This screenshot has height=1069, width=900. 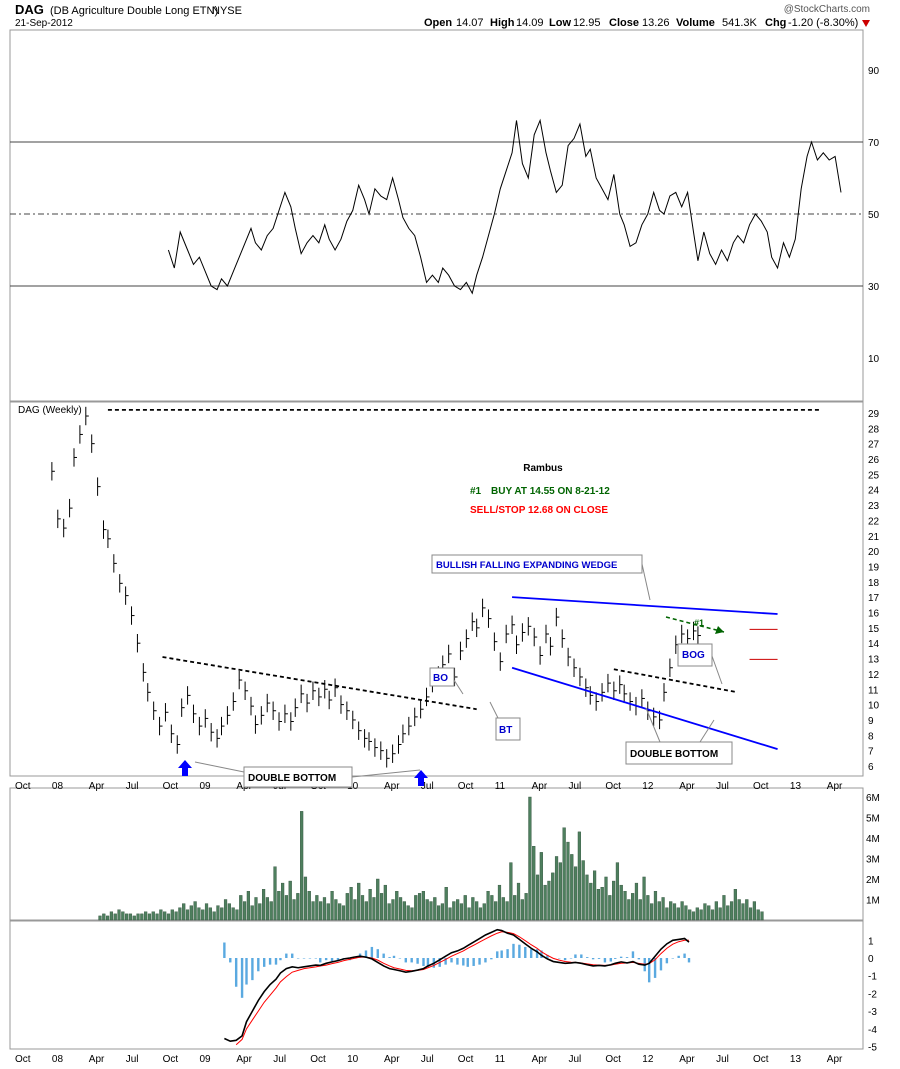 What do you see at coordinates (693, 655) in the screenshot?
I see `bog-label: BOG` at bounding box center [693, 655].